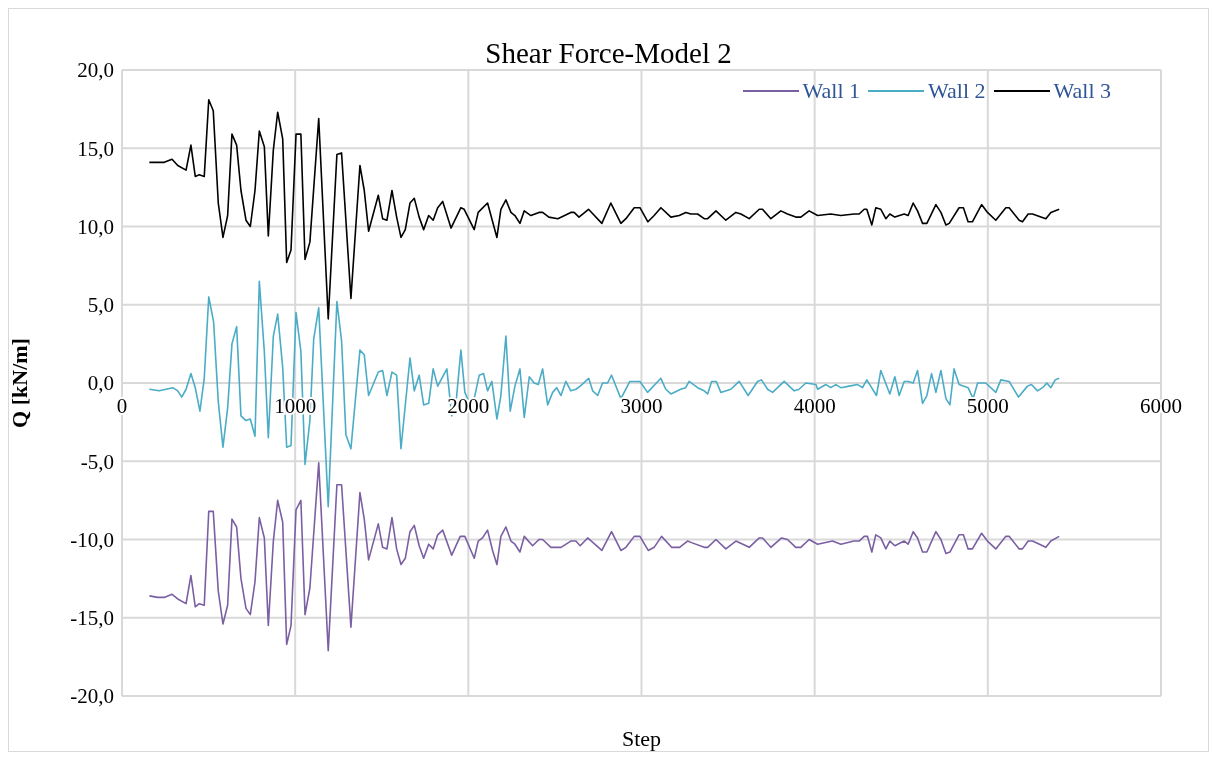 The image size is (1215, 758). What do you see at coordinates (95, 226) in the screenshot?
I see `y-tick-label: 10,0` at bounding box center [95, 226].